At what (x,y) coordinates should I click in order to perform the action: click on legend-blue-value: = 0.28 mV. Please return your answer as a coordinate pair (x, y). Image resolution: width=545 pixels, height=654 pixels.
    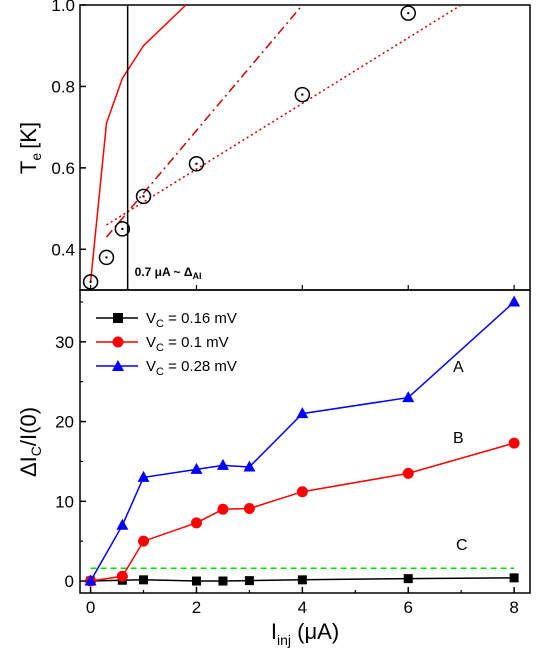
    Looking at the image, I should click on (200, 366).